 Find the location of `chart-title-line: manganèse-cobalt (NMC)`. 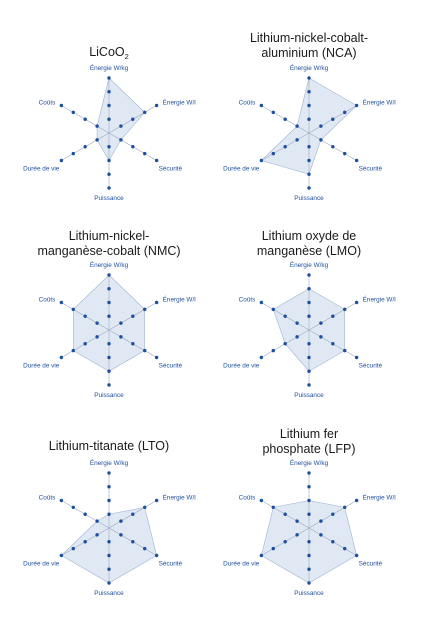

chart-title-line: manganèse-cobalt (NMC) is located at coordinates (108, 251).